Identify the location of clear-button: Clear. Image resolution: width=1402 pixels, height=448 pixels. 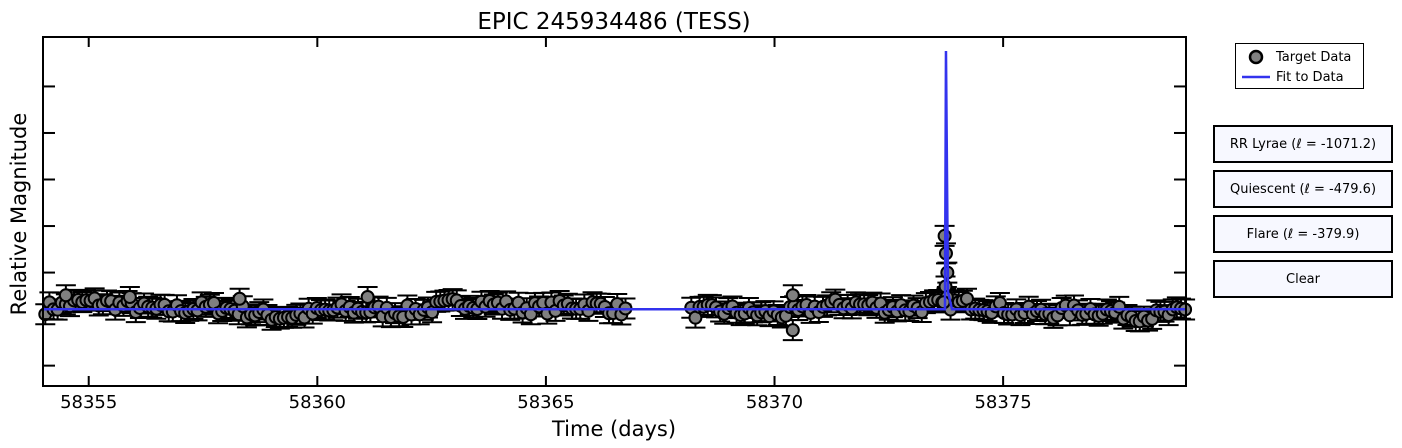
(1303, 279).